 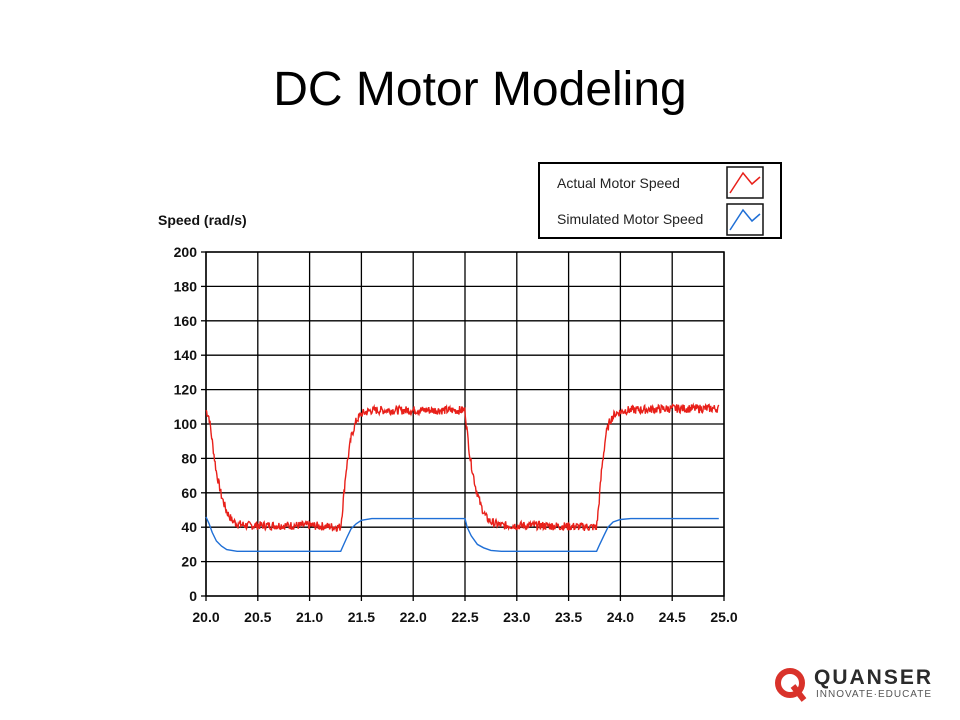 I want to click on y-tick-label: 0, so click(x=193, y=596).